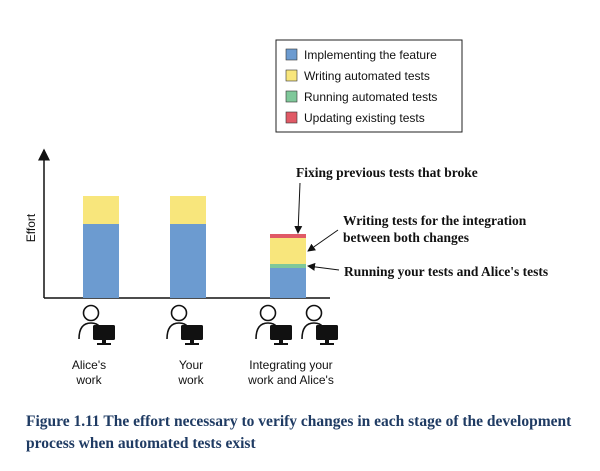  Describe the element at coordinates (89, 372) in the screenshot. I see `x-tick-label: Alice's work` at that location.